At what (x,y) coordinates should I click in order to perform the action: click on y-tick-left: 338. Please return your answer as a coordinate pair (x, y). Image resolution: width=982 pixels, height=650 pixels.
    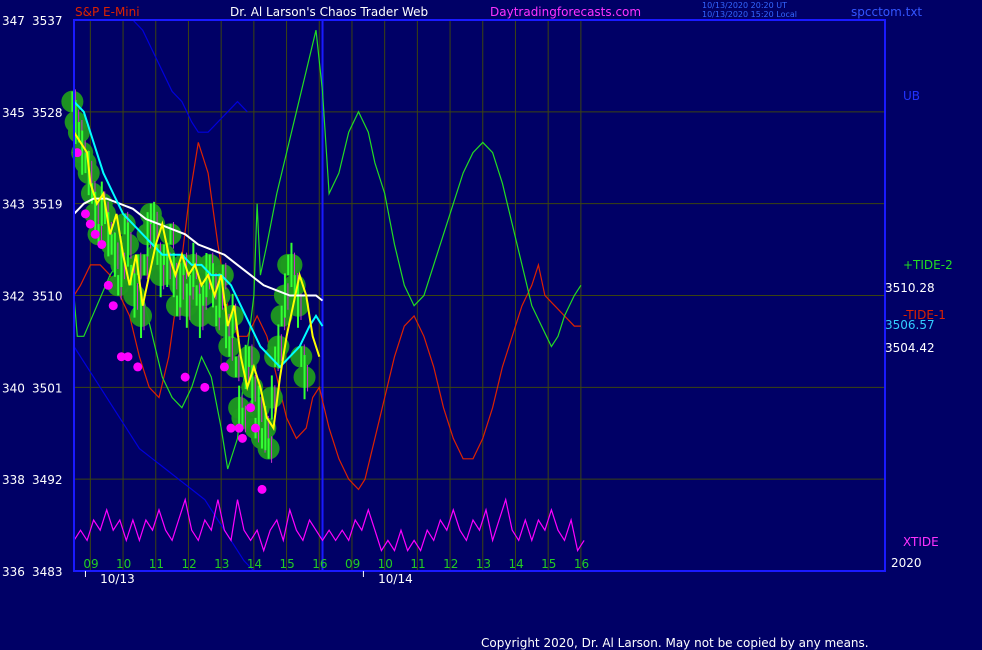
    Looking at the image, I should click on (13, 480).